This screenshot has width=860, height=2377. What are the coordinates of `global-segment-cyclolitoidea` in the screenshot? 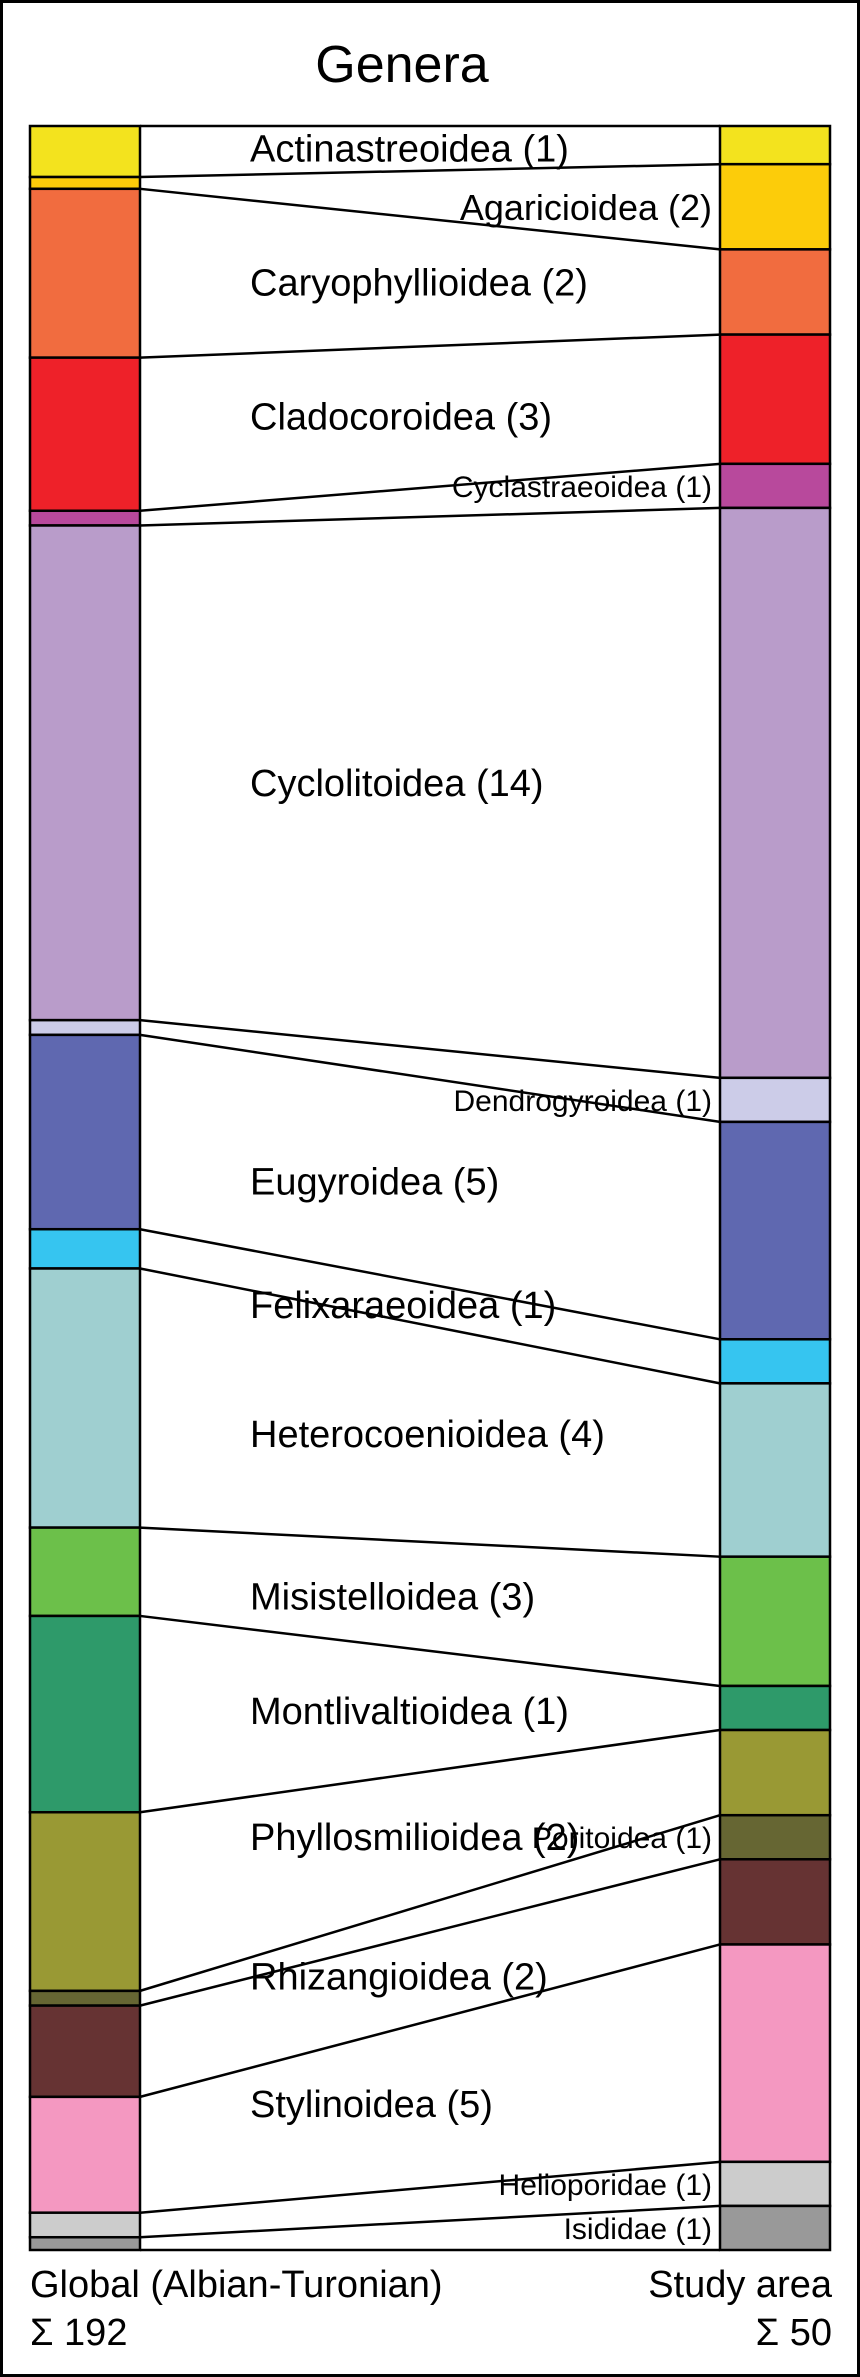 It's located at (85, 773).